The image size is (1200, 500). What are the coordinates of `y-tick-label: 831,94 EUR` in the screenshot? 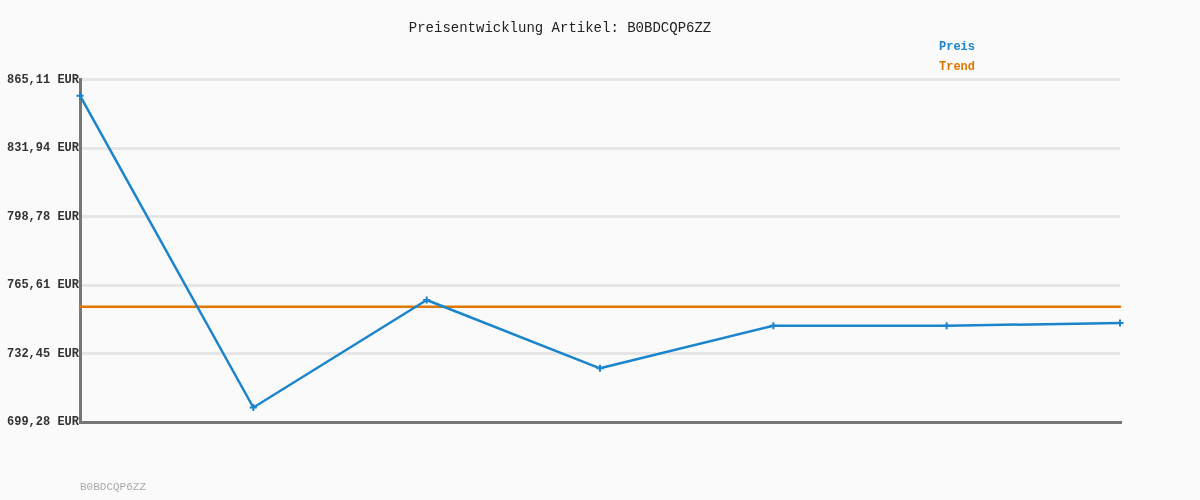 It's located at (43, 148).